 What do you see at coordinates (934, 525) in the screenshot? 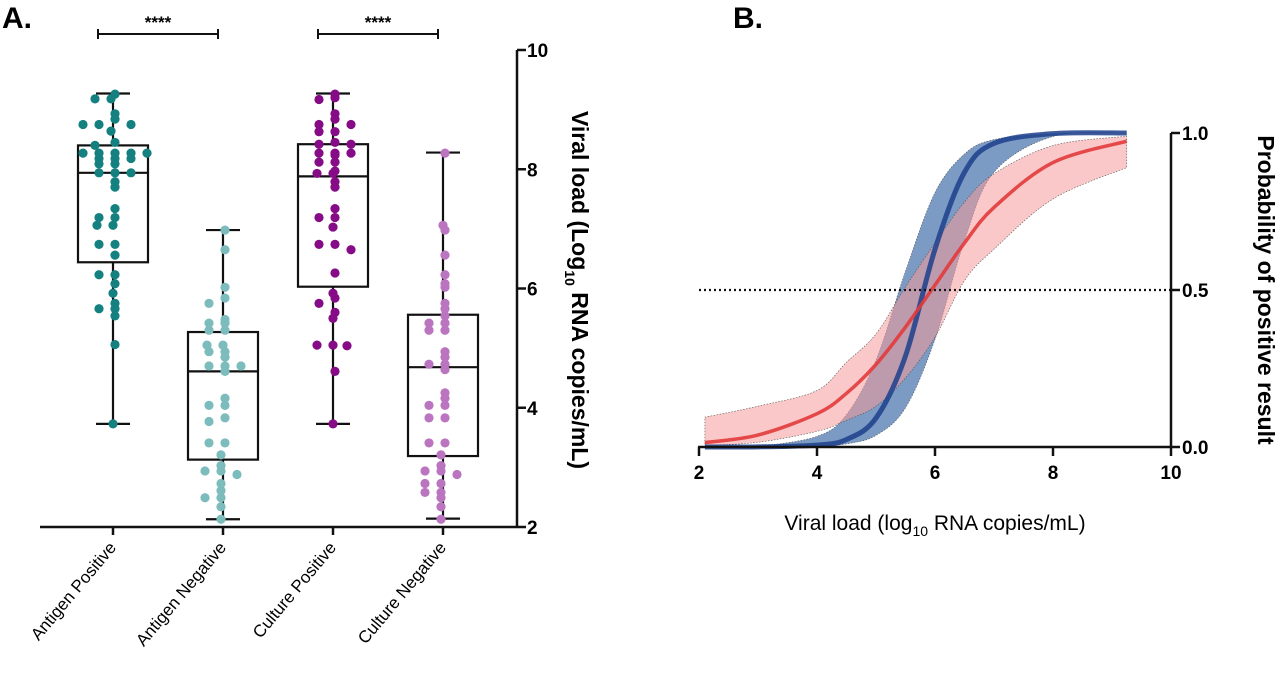
I see `x-axis-label-b: Viral load (log10 RNA copies/mL)` at bounding box center [934, 525].